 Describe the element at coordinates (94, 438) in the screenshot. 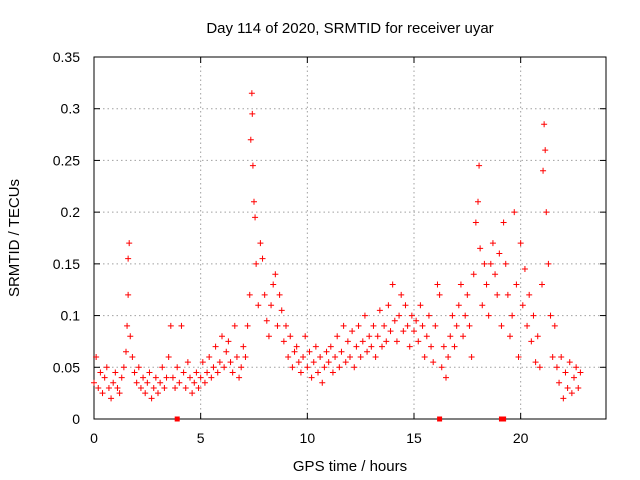

I see `x-tick-label: 0` at that location.